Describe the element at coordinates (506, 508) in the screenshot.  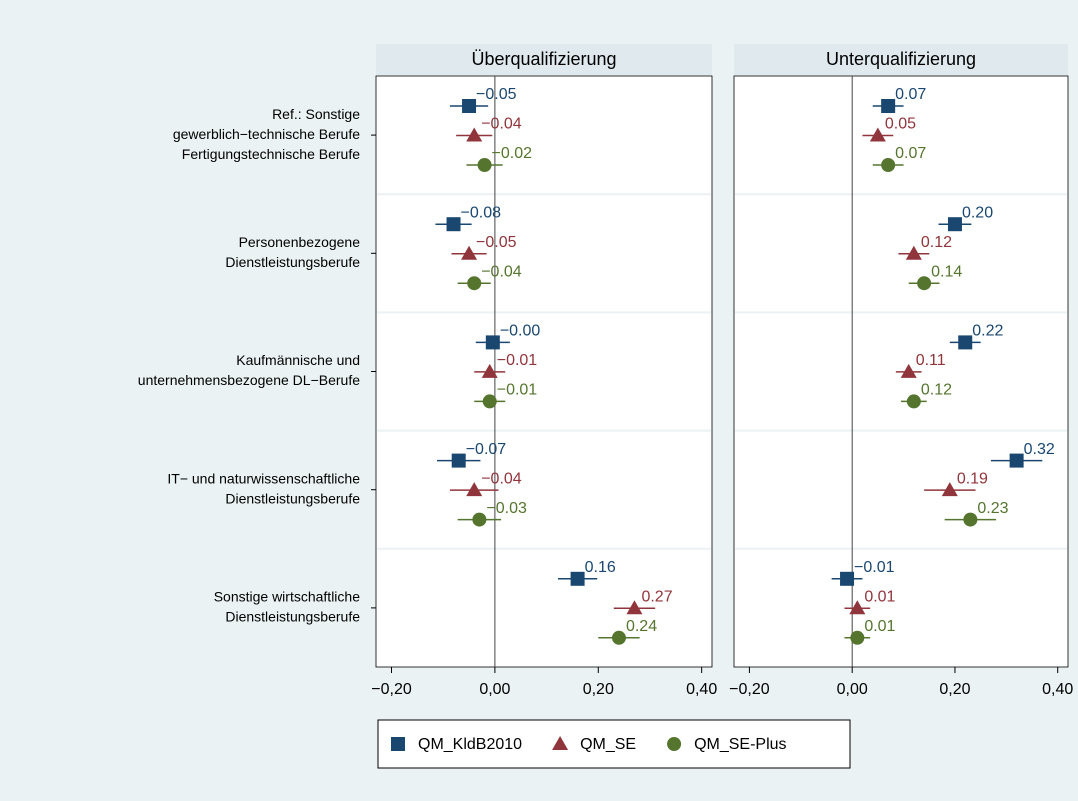
I see `value-label: −0.03` at that location.